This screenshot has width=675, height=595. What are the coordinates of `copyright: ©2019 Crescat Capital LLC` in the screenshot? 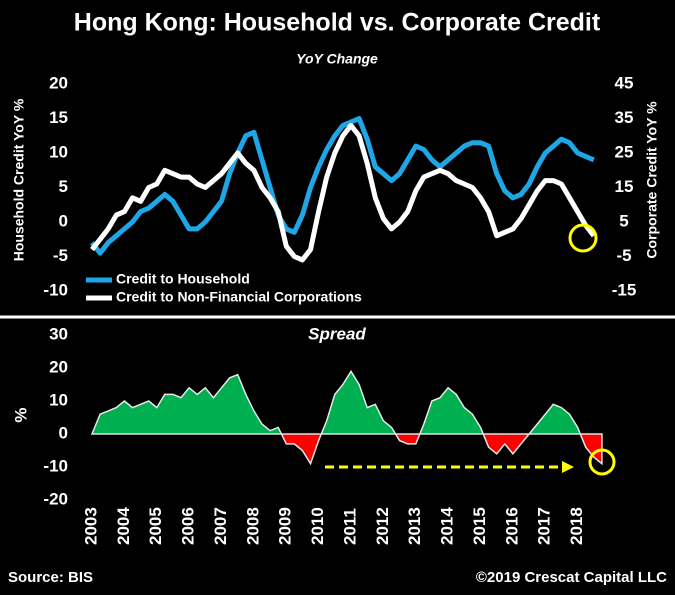 It's located at (571, 577).